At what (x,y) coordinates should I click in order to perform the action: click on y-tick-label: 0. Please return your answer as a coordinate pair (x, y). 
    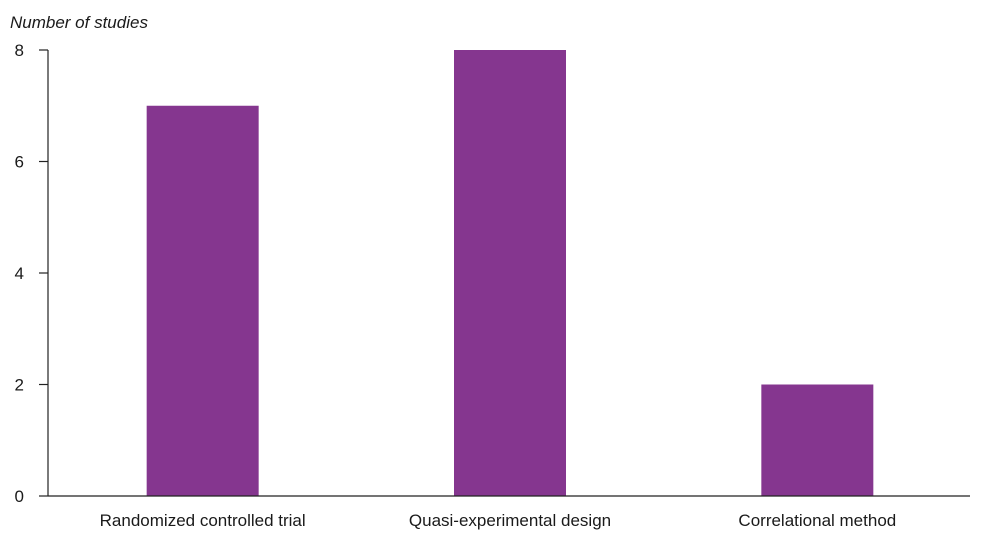
    Looking at the image, I should click on (19, 496).